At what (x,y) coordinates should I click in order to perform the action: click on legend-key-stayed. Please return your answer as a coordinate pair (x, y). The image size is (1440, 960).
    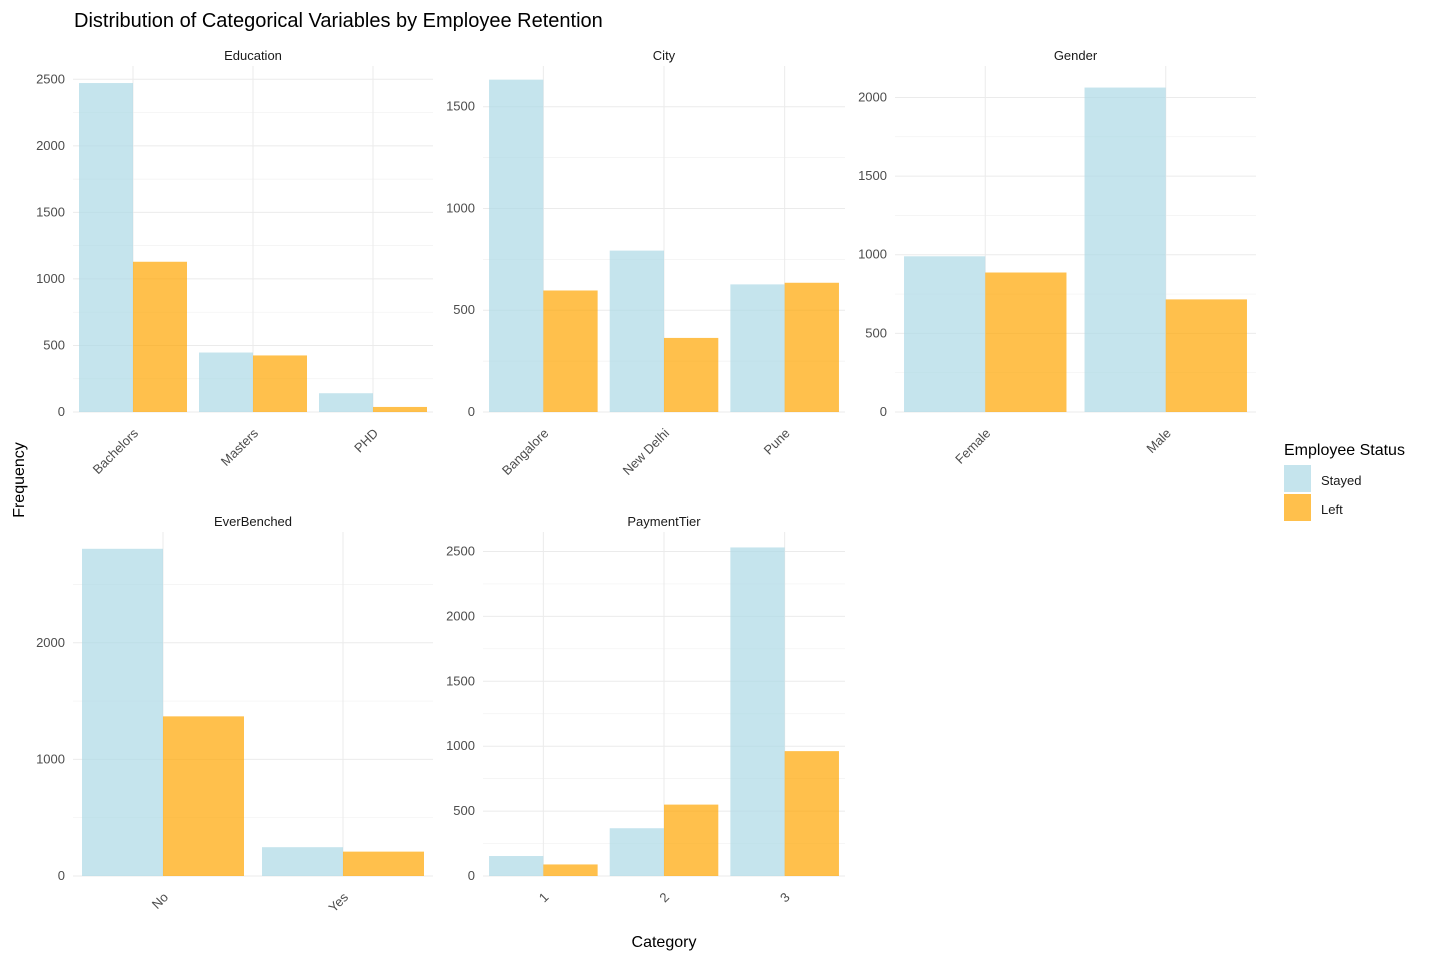
    Looking at the image, I should click on (1297, 478).